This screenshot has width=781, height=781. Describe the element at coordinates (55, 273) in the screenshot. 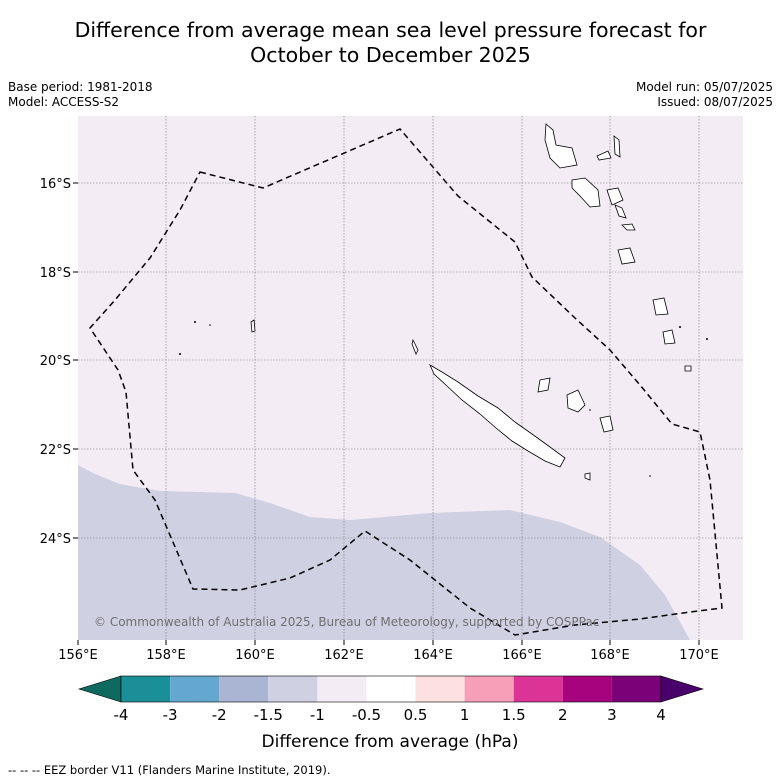

I see `lat-label: 18°S` at that location.